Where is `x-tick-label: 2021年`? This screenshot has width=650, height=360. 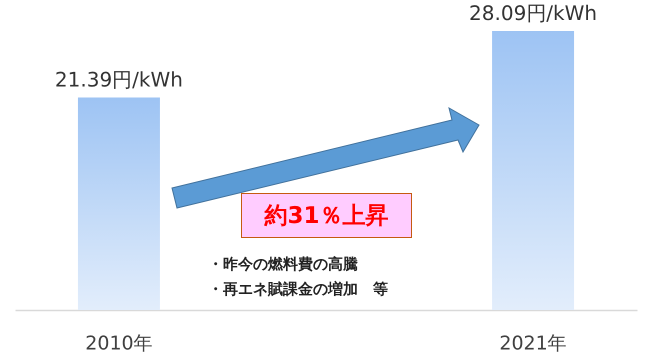 x-tick-label: 2021年 is located at coordinates (533, 343).